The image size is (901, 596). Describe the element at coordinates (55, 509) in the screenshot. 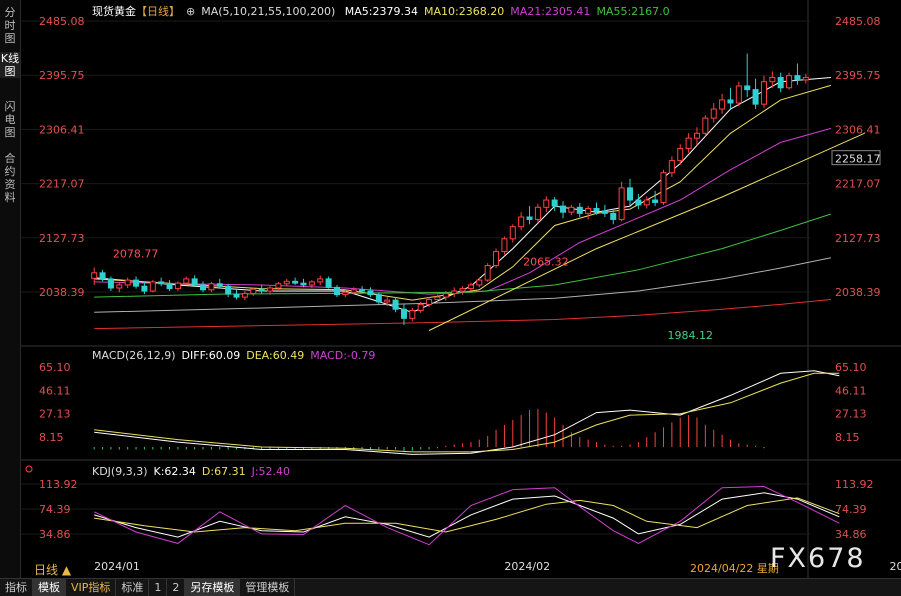

I see `kdj-y-tick-left: 74.39` at that location.